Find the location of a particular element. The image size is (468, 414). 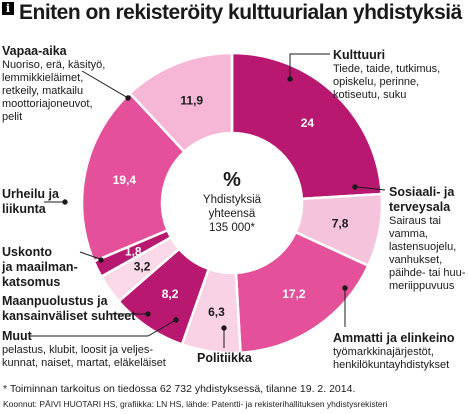

value-label-vapaa-aika: 11,9 is located at coordinates (191, 101).